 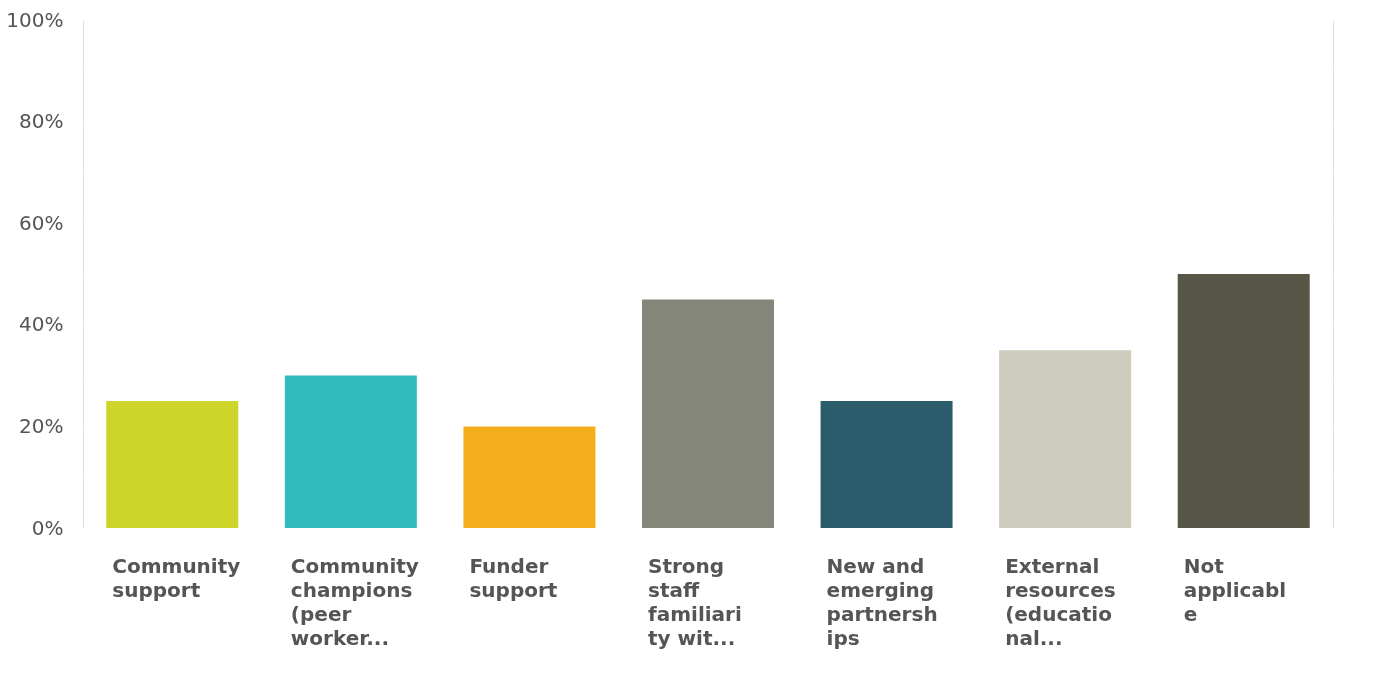 What do you see at coordinates (176, 577) in the screenshot?
I see `x-tick-label: Community support` at bounding box center [176, 577].